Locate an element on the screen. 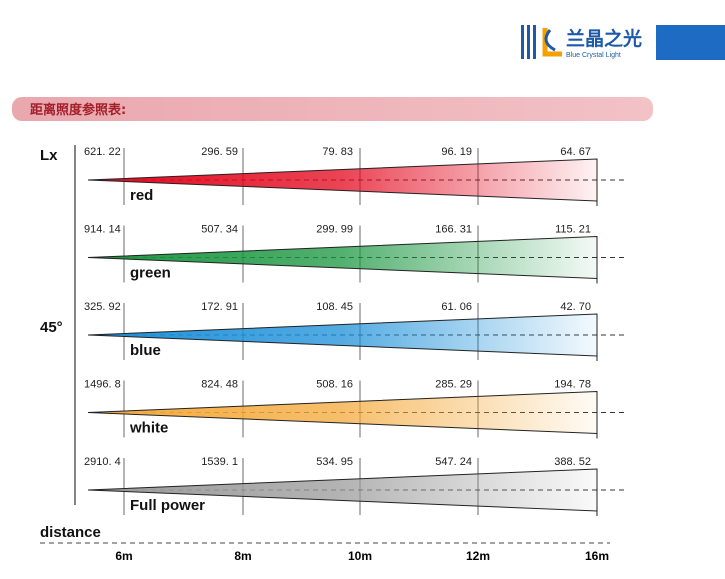  value: 108. 45 is located at coordinates (334, 307).